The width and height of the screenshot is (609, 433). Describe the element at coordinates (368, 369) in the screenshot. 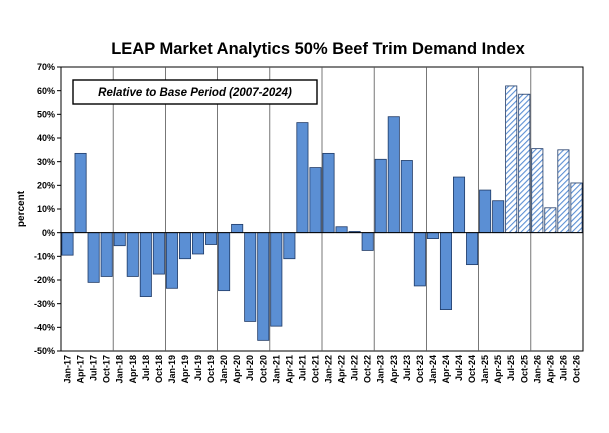

I see `x-tick-label: Oct-22` at that location.